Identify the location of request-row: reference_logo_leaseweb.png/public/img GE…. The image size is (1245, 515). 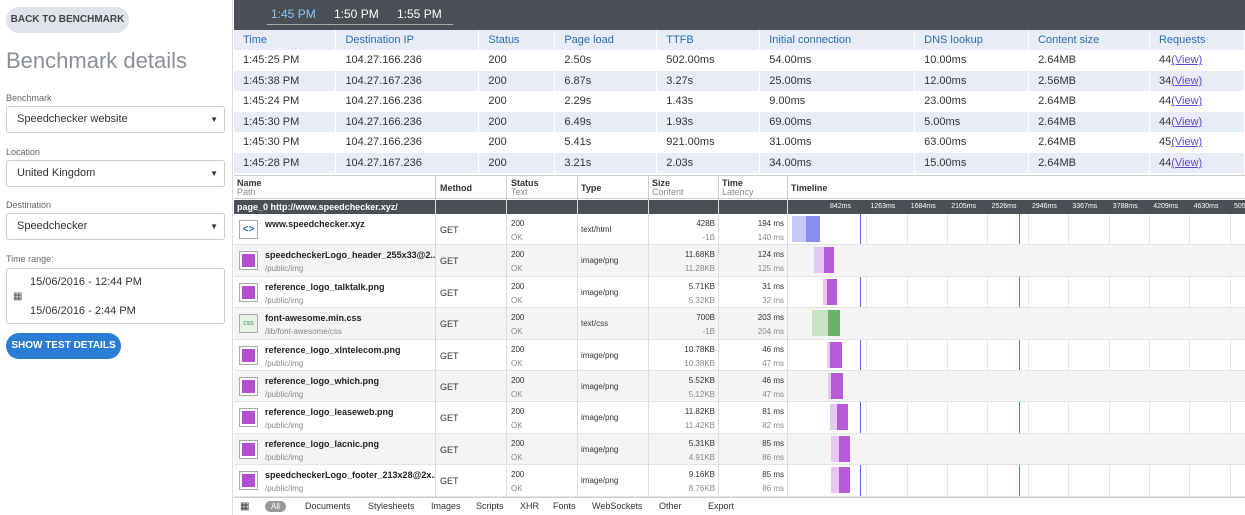
(739, 418).